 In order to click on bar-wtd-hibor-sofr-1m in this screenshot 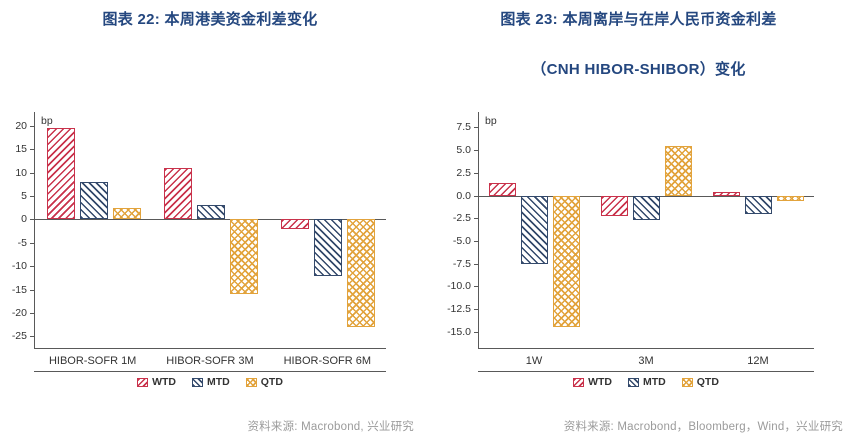, I will do `click(60, 174)`.